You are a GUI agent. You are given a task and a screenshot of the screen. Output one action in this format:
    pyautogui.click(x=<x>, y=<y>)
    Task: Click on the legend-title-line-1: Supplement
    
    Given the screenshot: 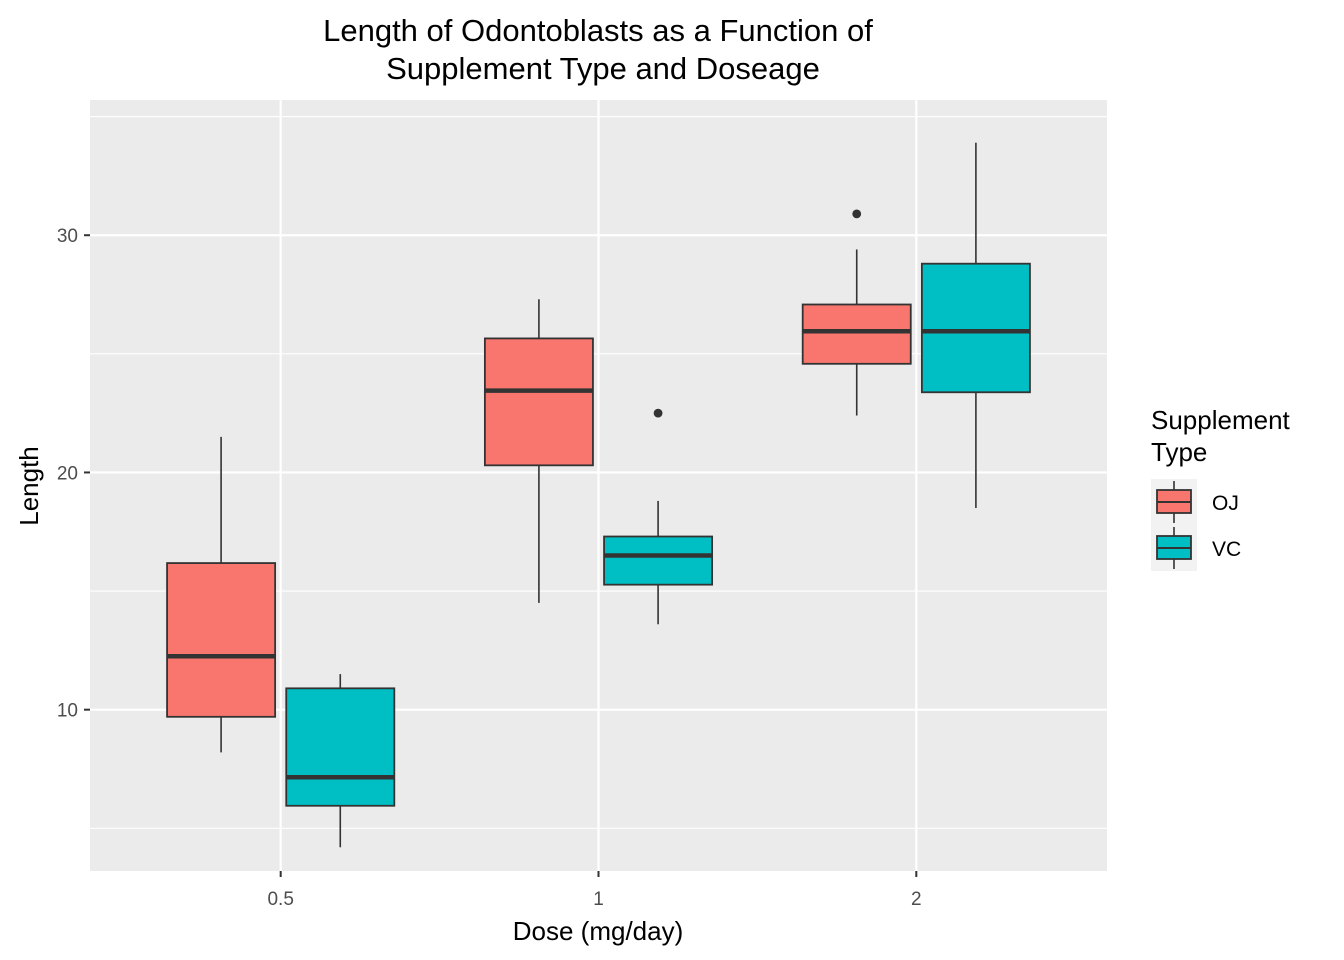 What is the action you would take?
    pyautogui.click(x=1221, y=420)
    